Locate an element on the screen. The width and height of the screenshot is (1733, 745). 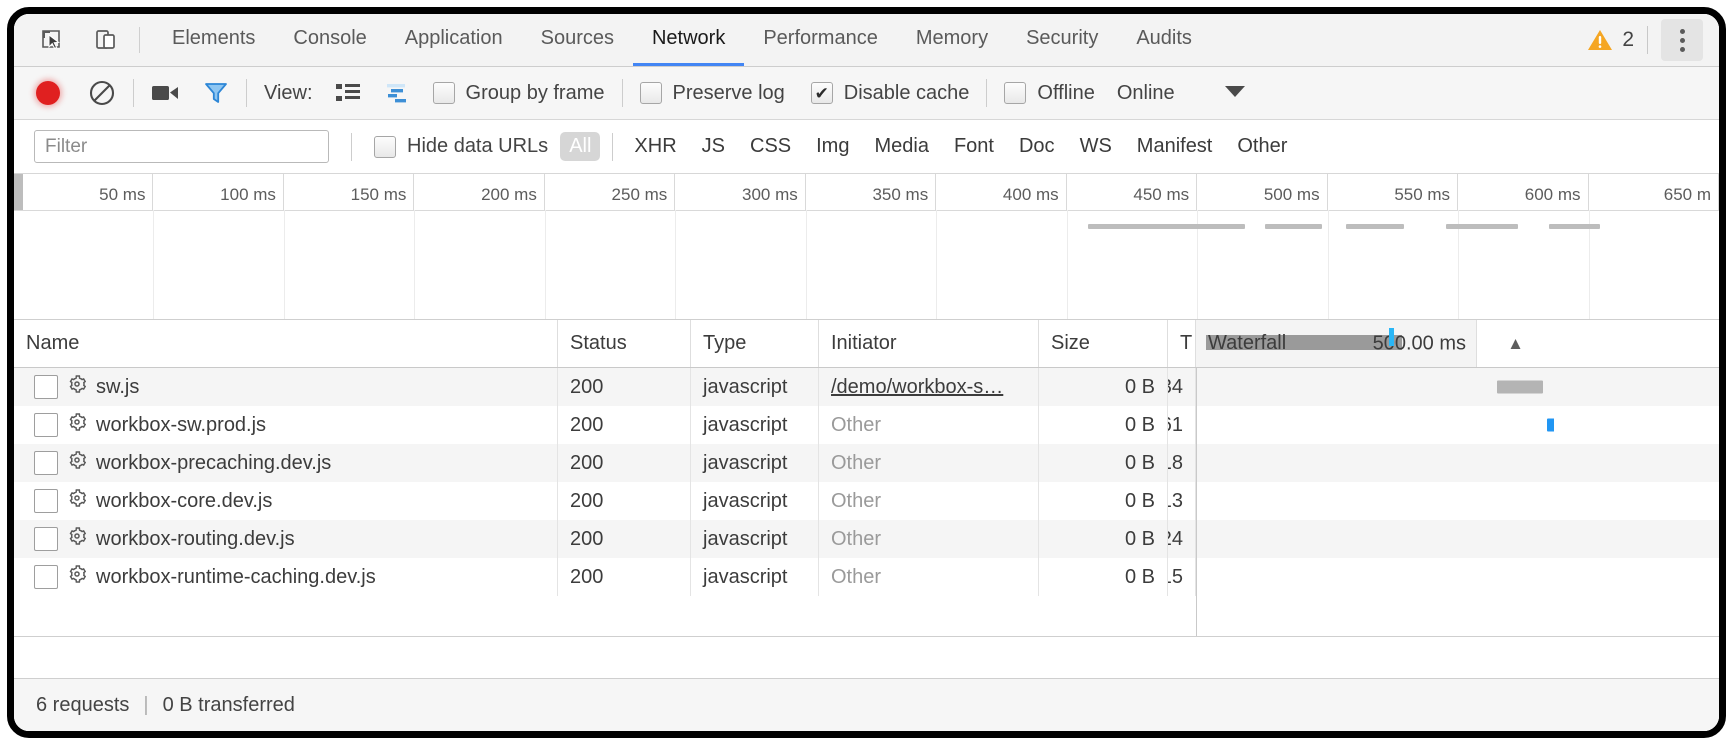
device-toolbar-icon is located at coordinates (106, 40).